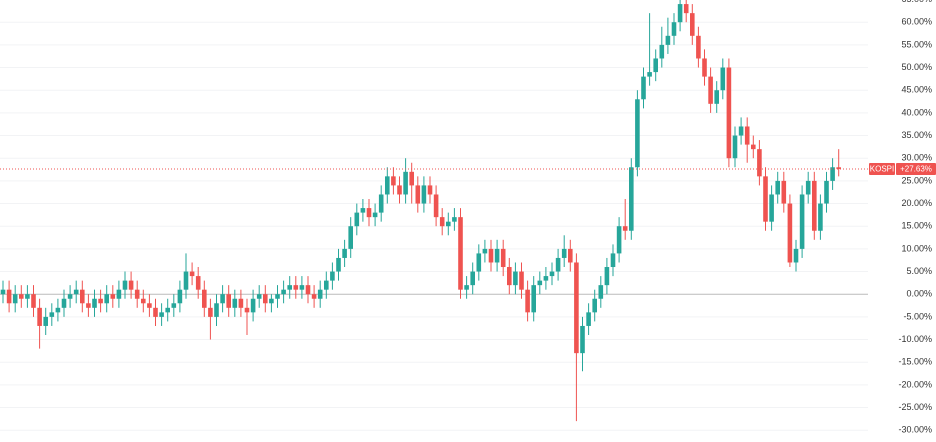  Describe the element at coordinates (919, 271) in the screenshot. I see `y-tick-label: 5.00%` at that location.